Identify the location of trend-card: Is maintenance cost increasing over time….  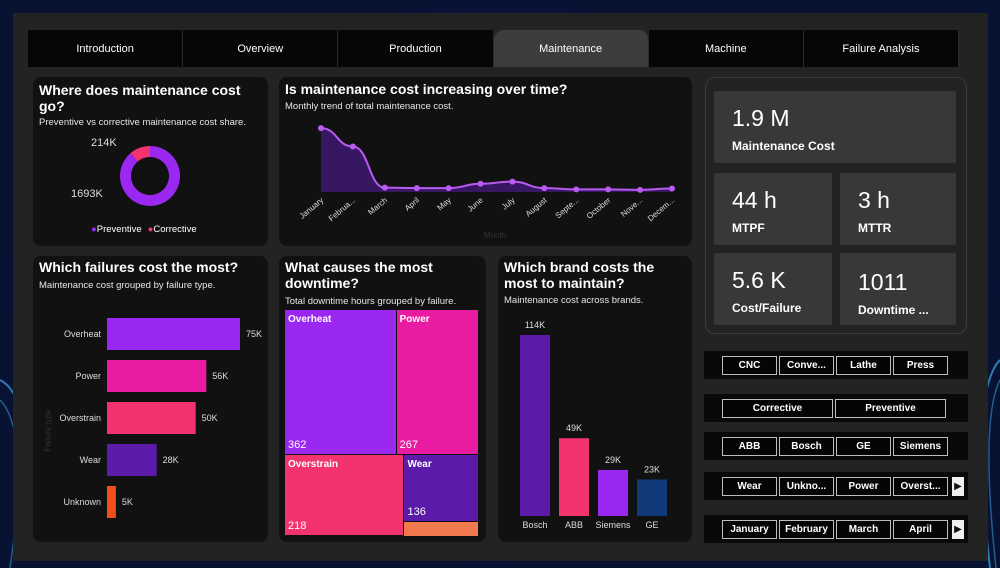
(485, 161).